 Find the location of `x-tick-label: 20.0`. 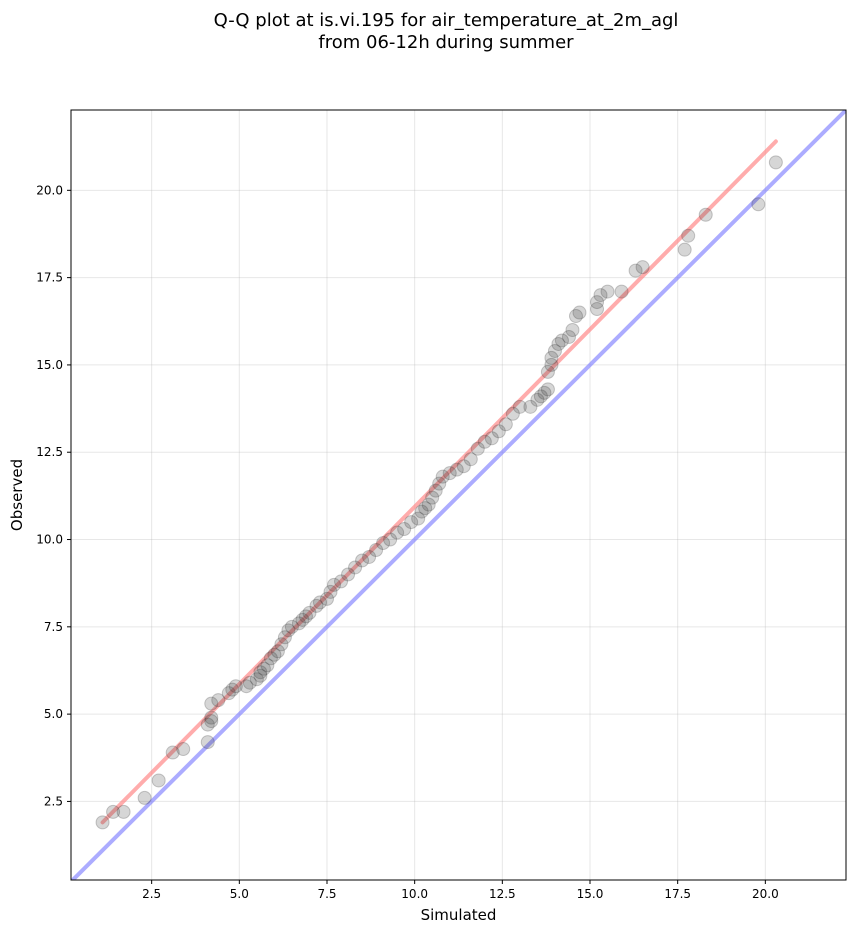

x-tick-label: 20.0 is located at coordinates (765, 894).